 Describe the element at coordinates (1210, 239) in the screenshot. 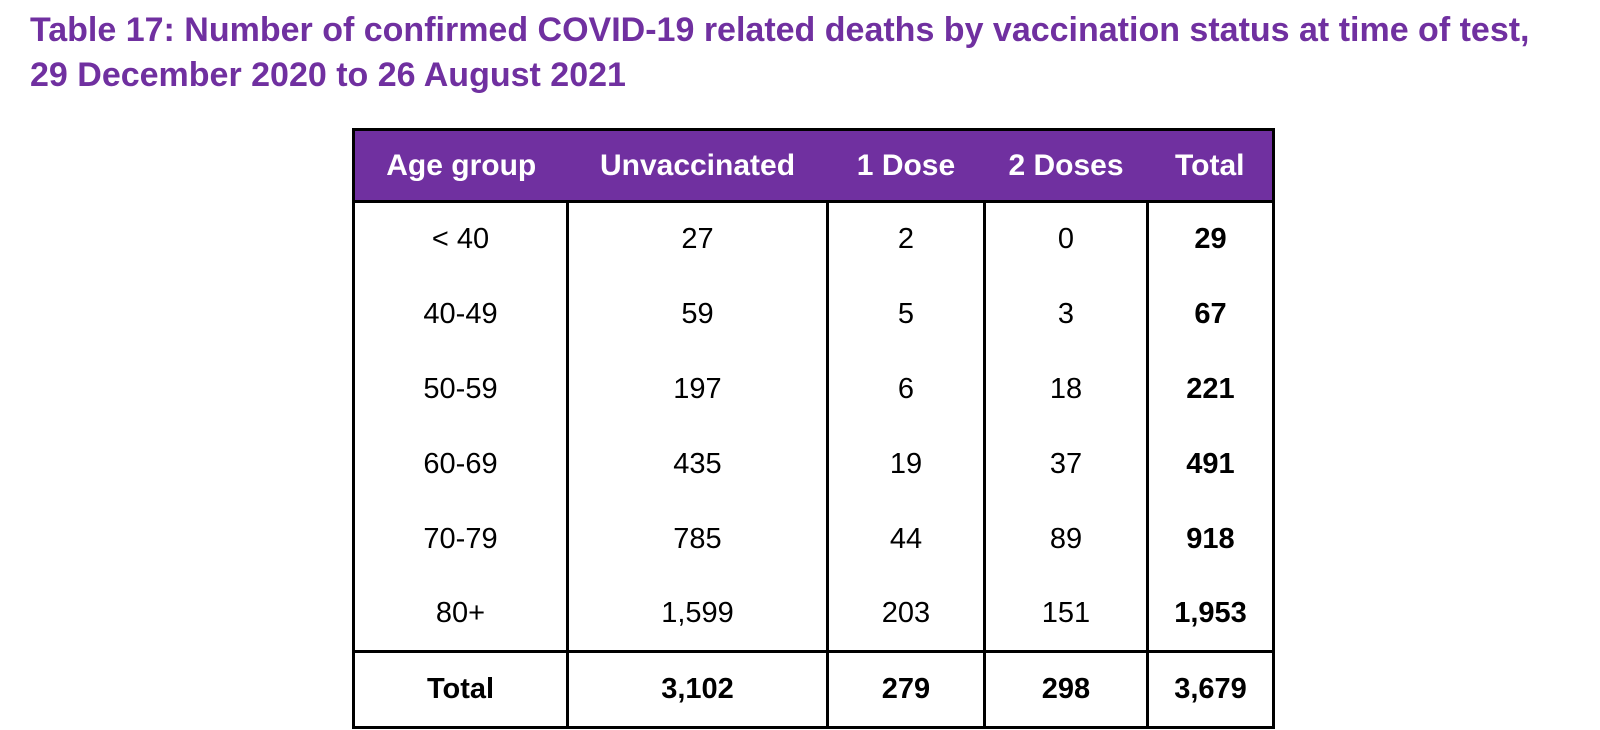

I see `cell-total: 29` at that location.